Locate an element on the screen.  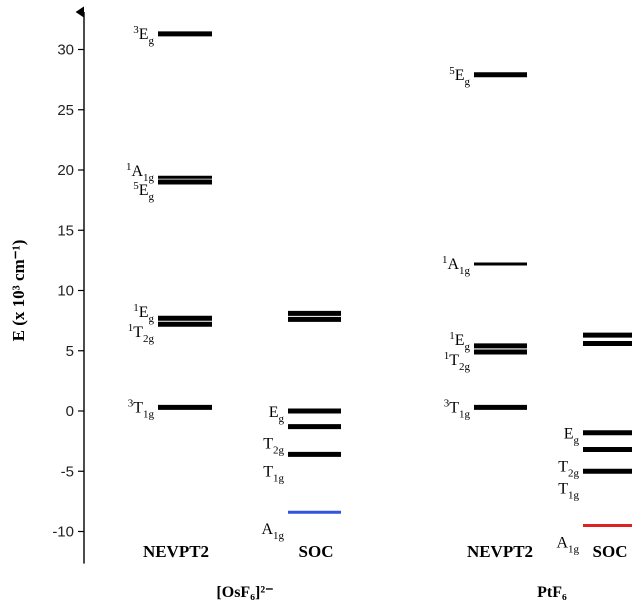
y-axis-title: E (x 10³ cm⁻¹) is located at coordinates (18, 291).